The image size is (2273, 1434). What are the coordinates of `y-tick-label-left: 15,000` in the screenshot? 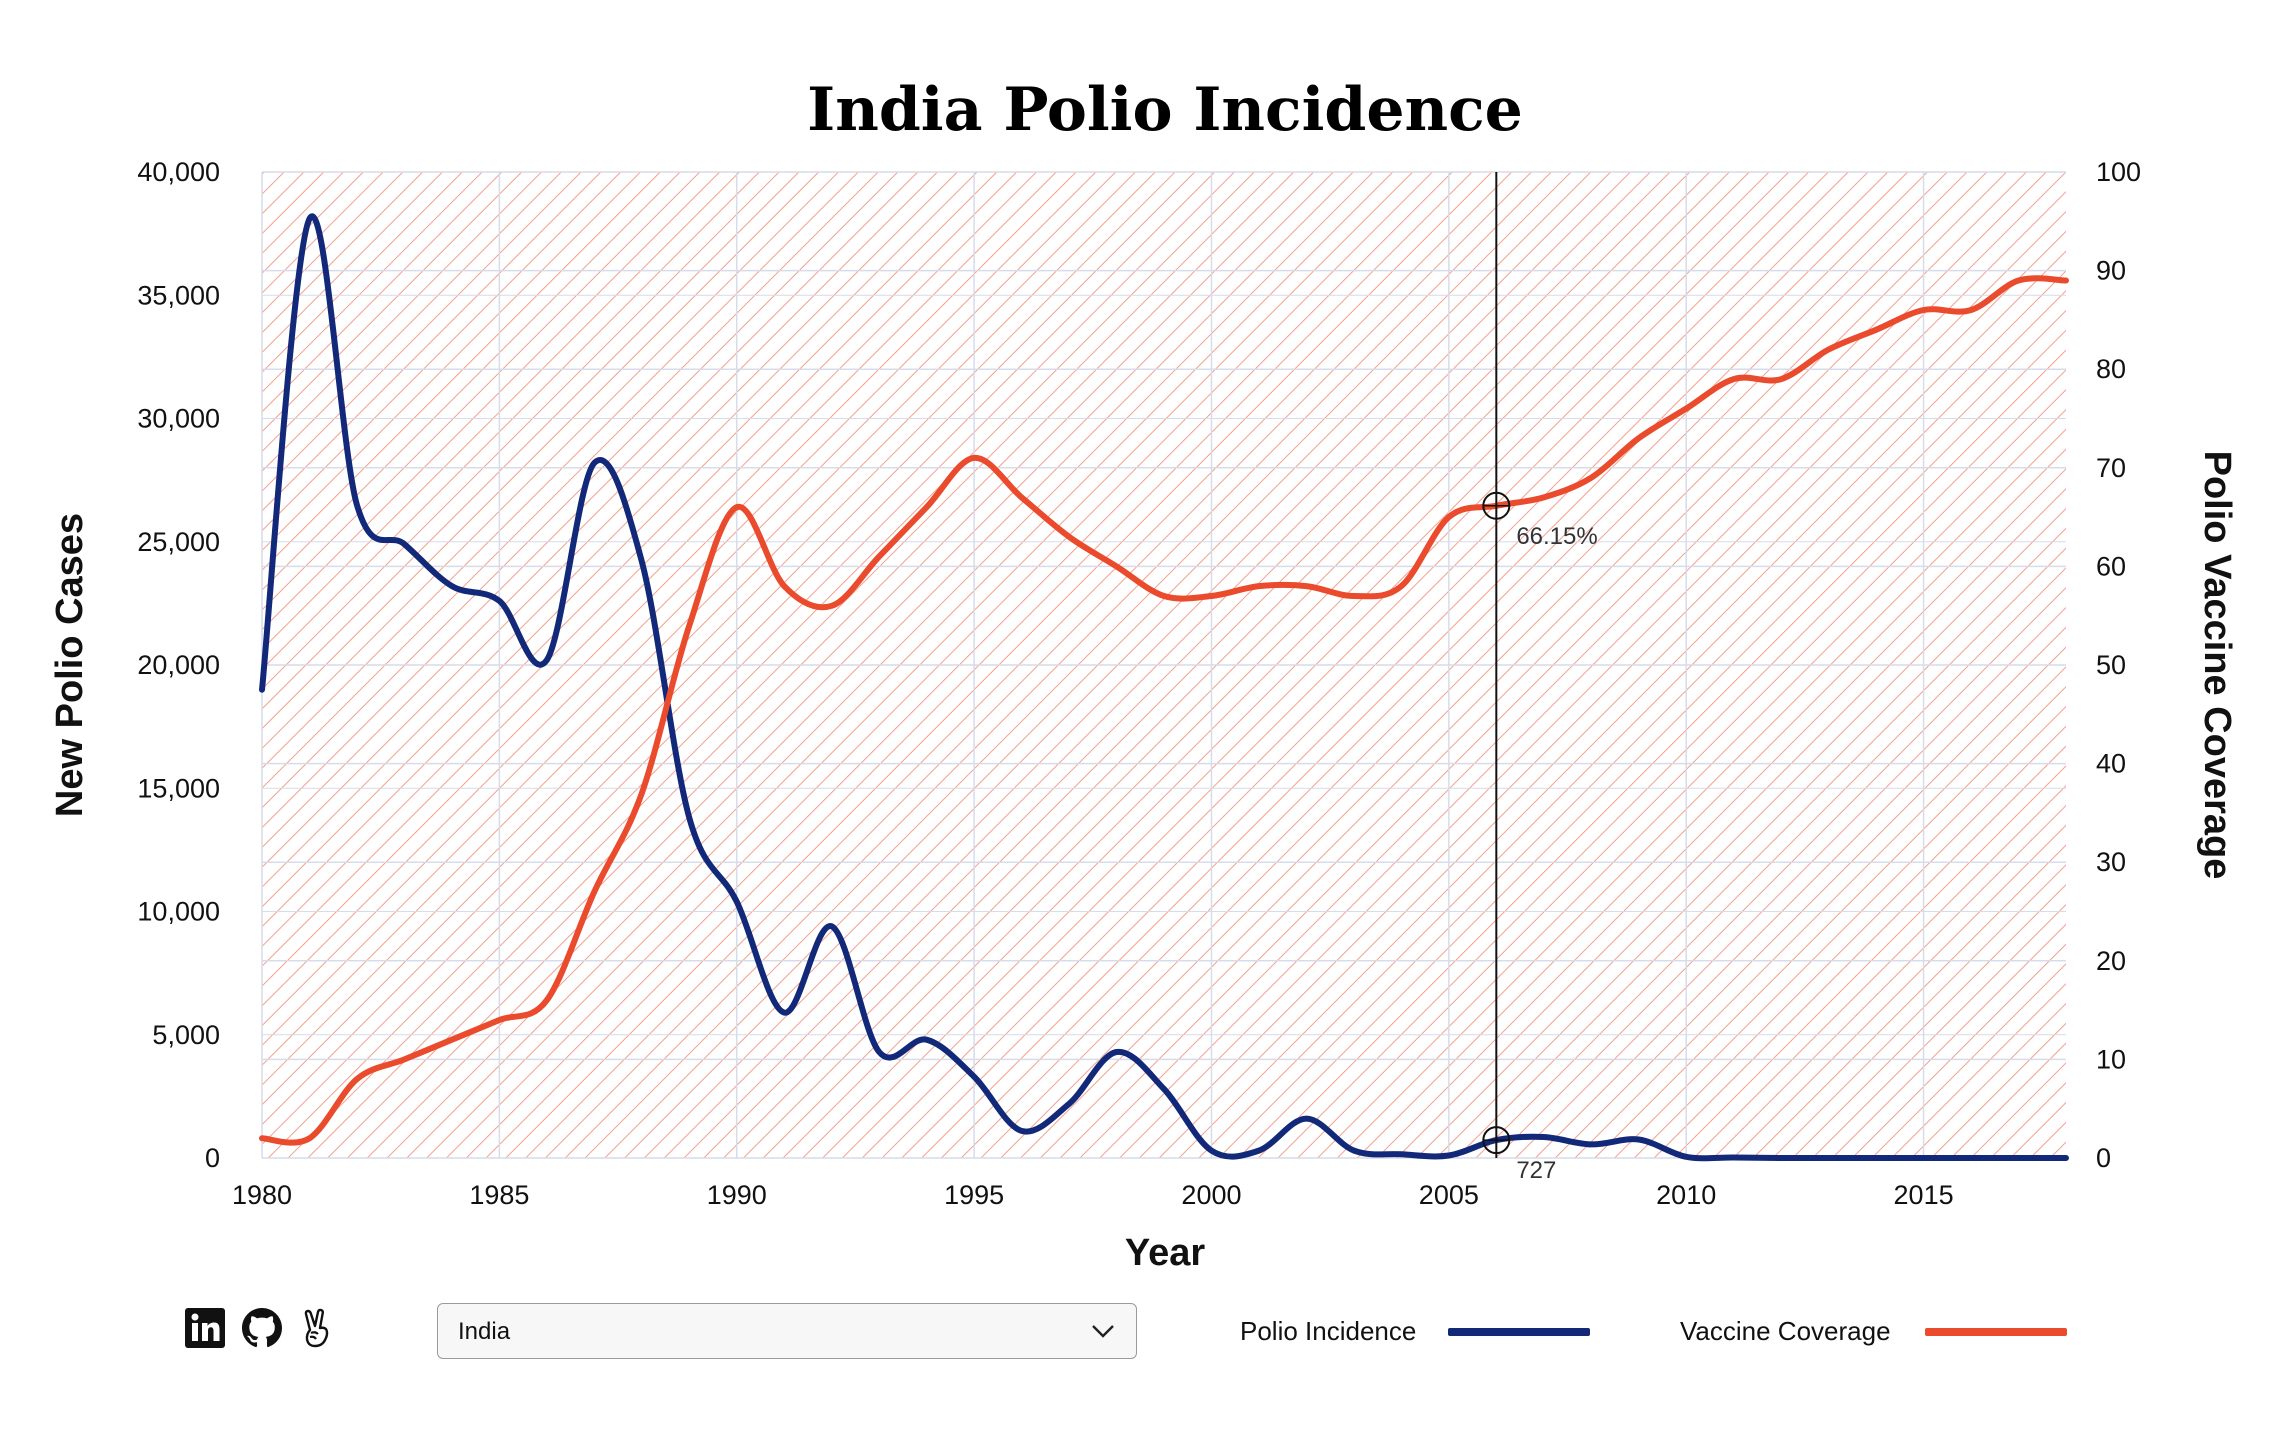 It's located at (178, 788).